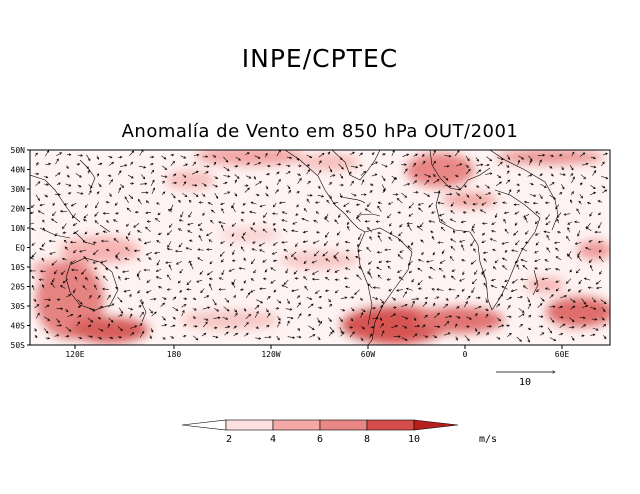  What do you see at coordinates (18, 287) in the screenshot?
I see `lat-label: 20S` at bounding box center [18, 287].